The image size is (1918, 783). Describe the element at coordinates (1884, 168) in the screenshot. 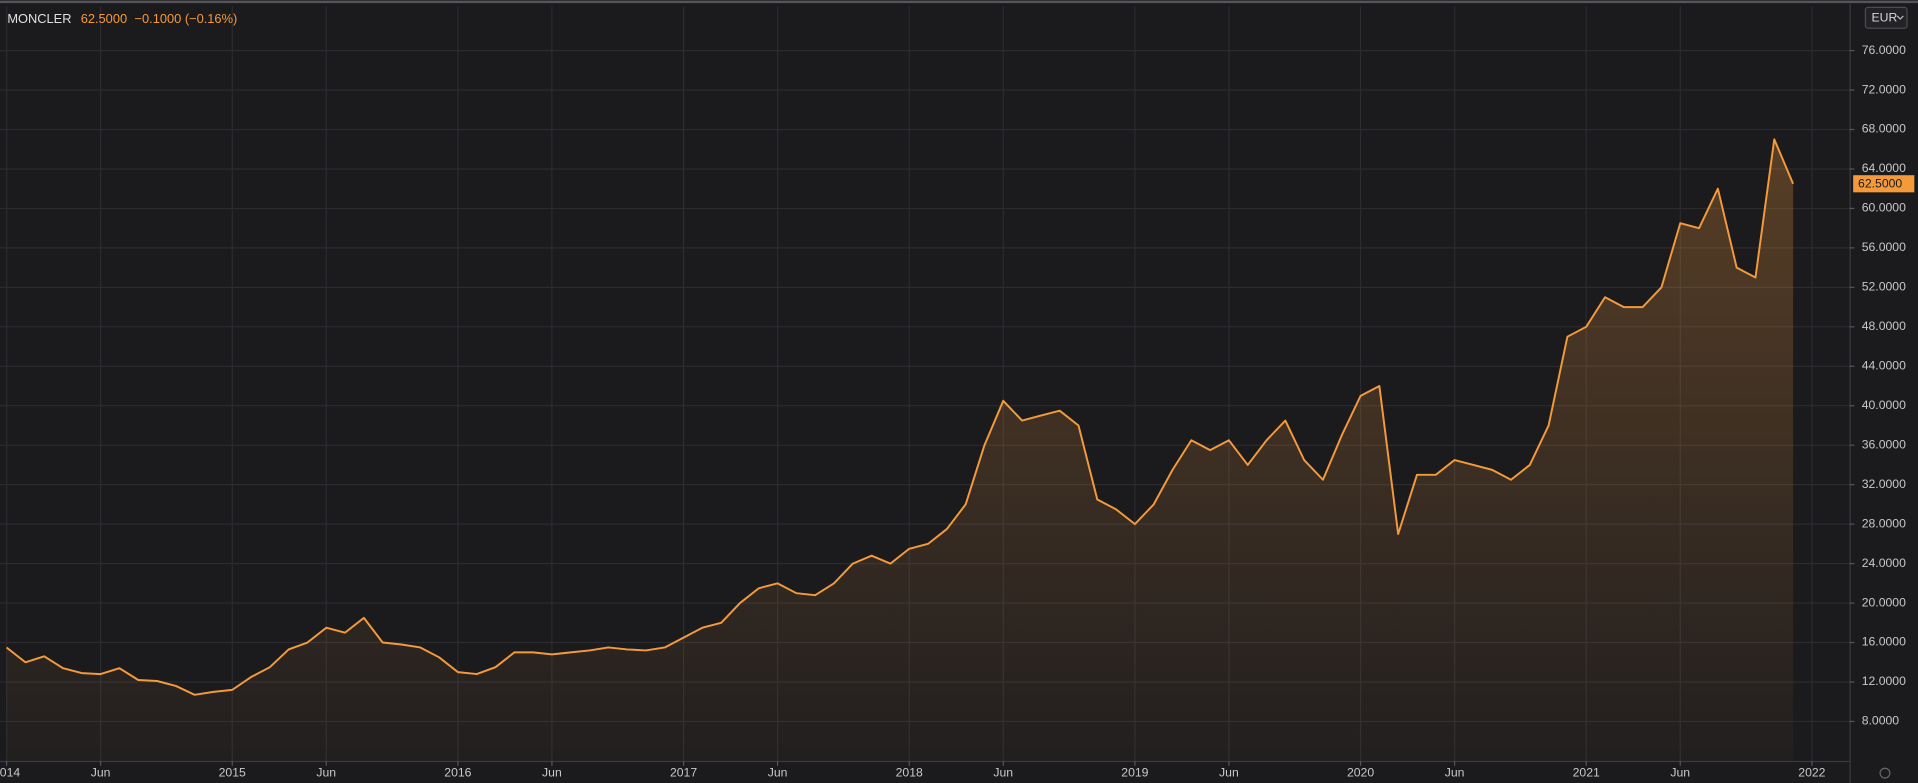

I see `y-tick-label: 64.0000` at that location.